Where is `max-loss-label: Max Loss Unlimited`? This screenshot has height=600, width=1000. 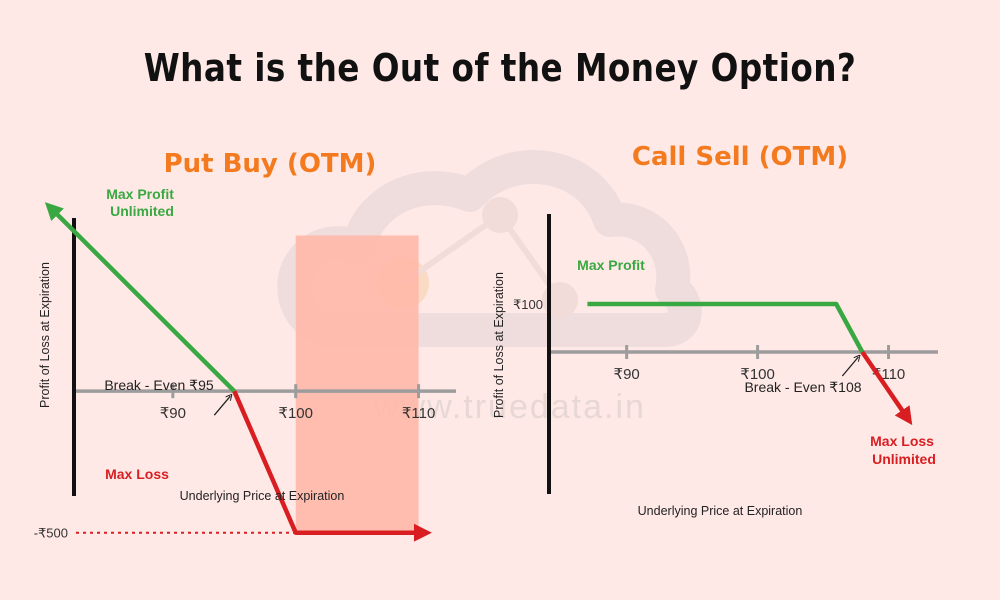 max-loss-label: Max Loss Unlimited is located at coordinates (904, 450).